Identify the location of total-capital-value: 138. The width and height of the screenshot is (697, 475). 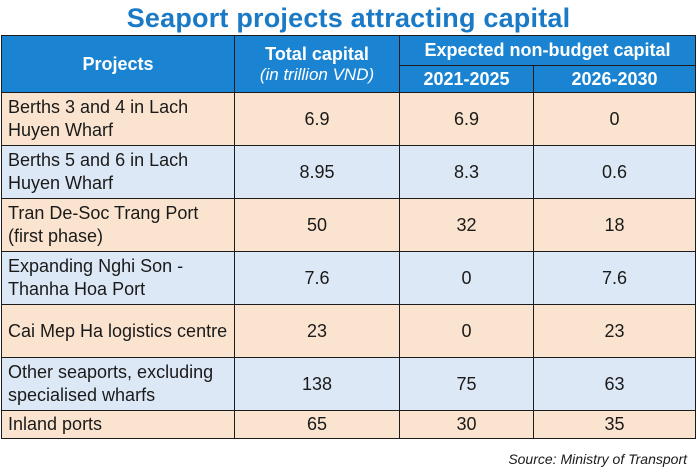
(317, 384).